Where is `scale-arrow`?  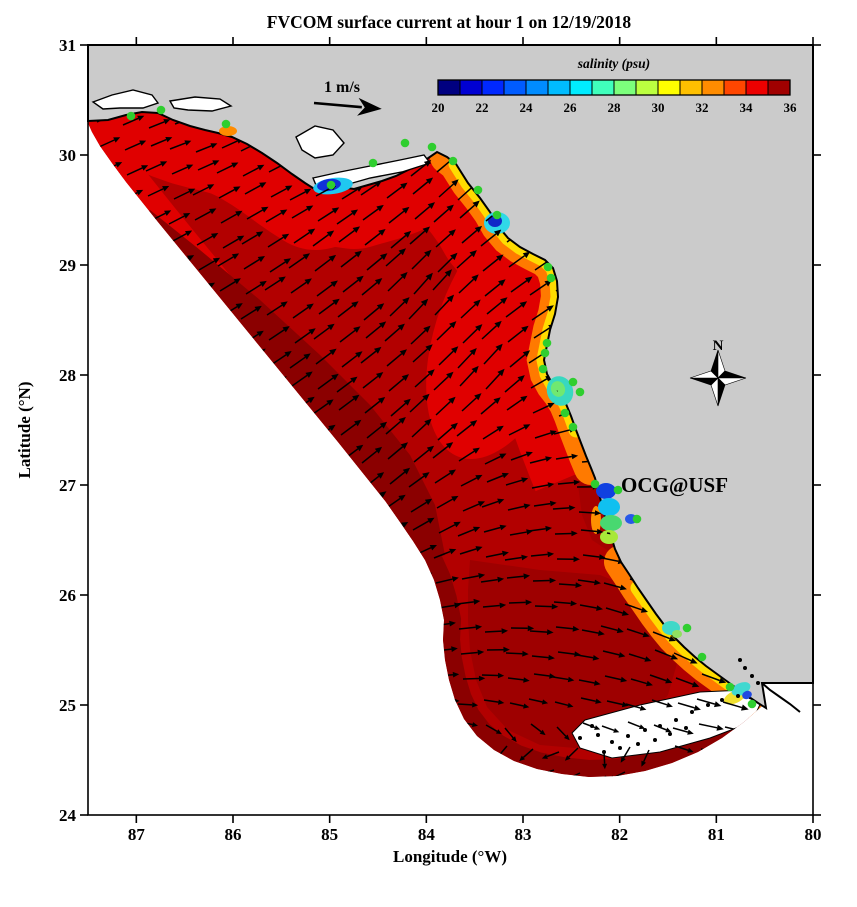 scale-arrow is located at coordinates (347, 106).